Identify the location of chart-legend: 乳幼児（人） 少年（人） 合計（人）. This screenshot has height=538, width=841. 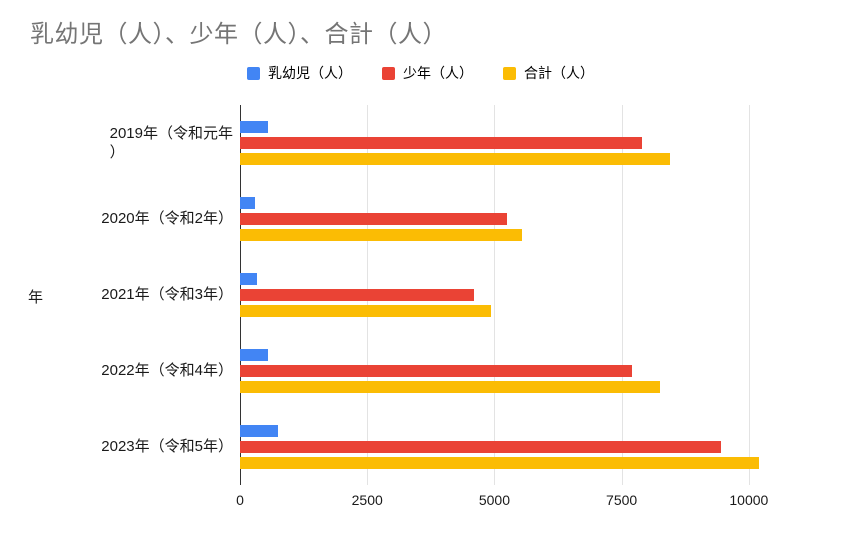
(420, 73).